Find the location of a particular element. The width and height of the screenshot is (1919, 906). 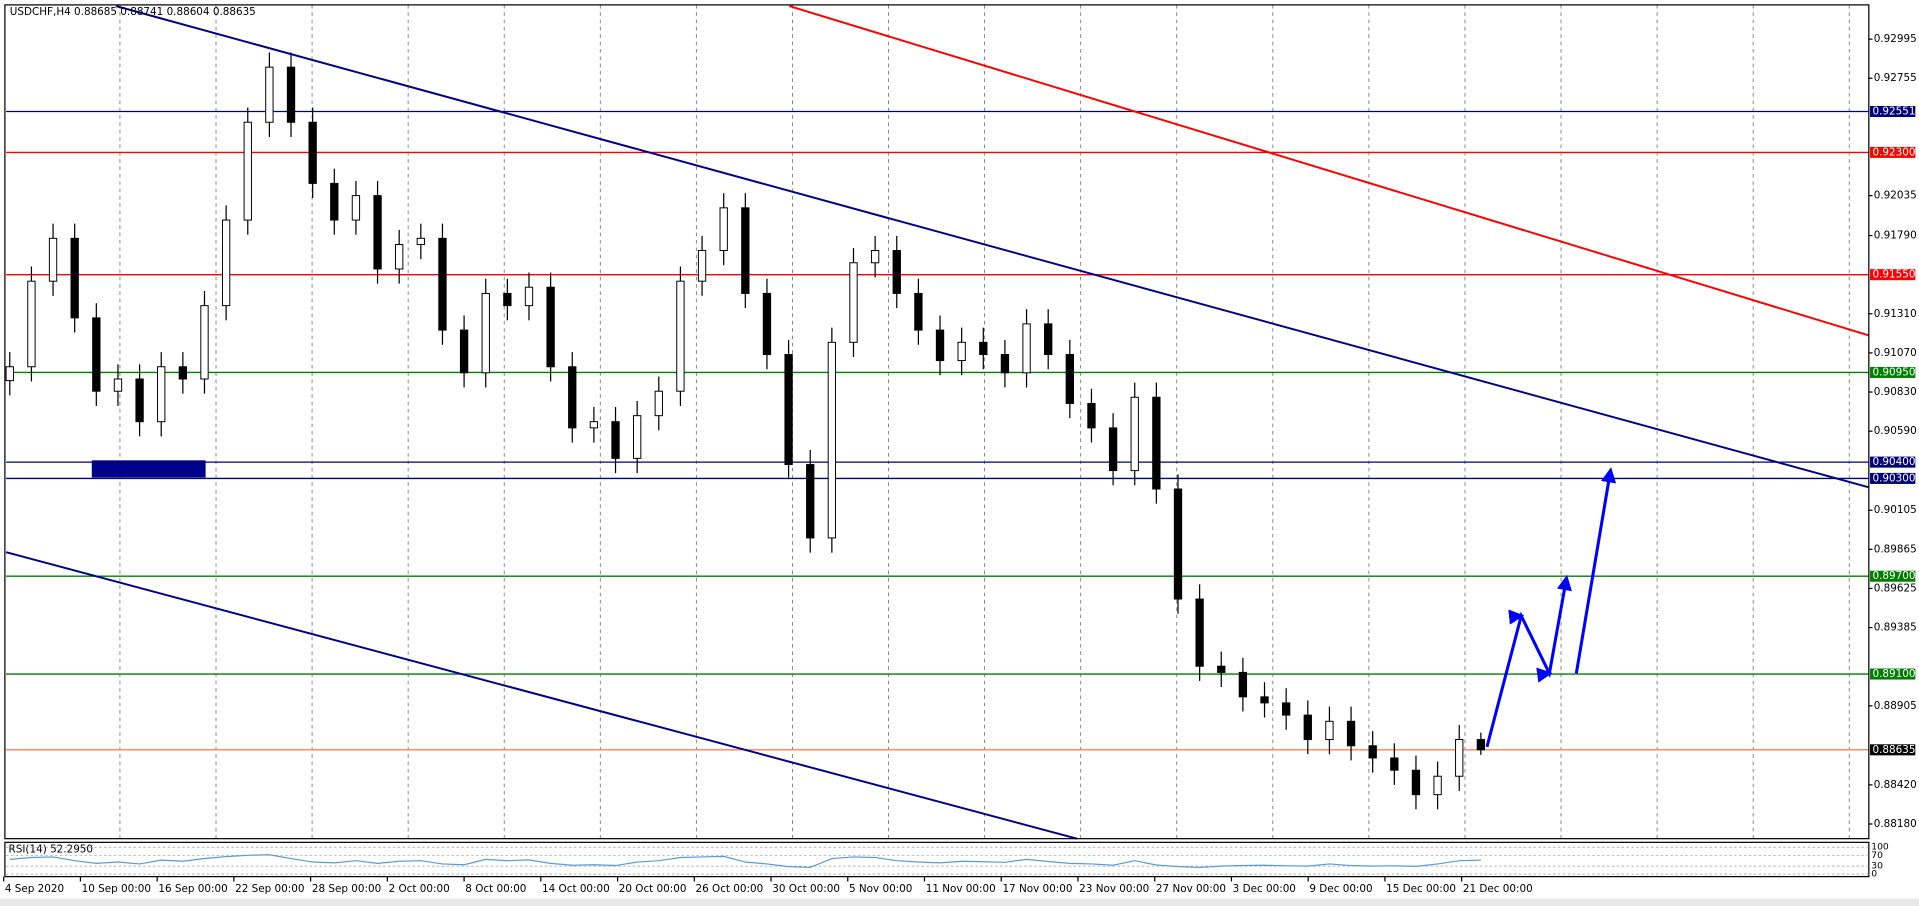

rsi is located at coordinates (937, 860).